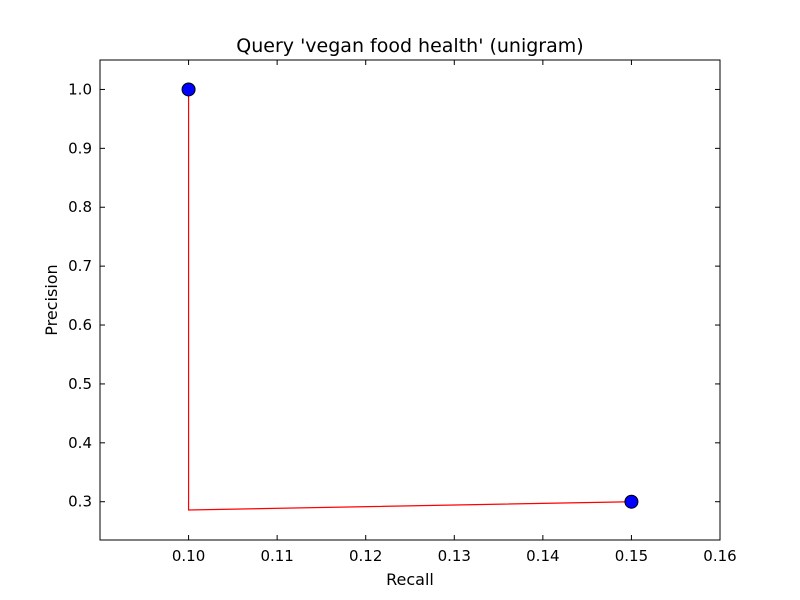 This screenshot has width=800, height=600. Describe the element at coordinates (631, 556) in the screenshot. I see `x-tick-label: 0.15` at that location.